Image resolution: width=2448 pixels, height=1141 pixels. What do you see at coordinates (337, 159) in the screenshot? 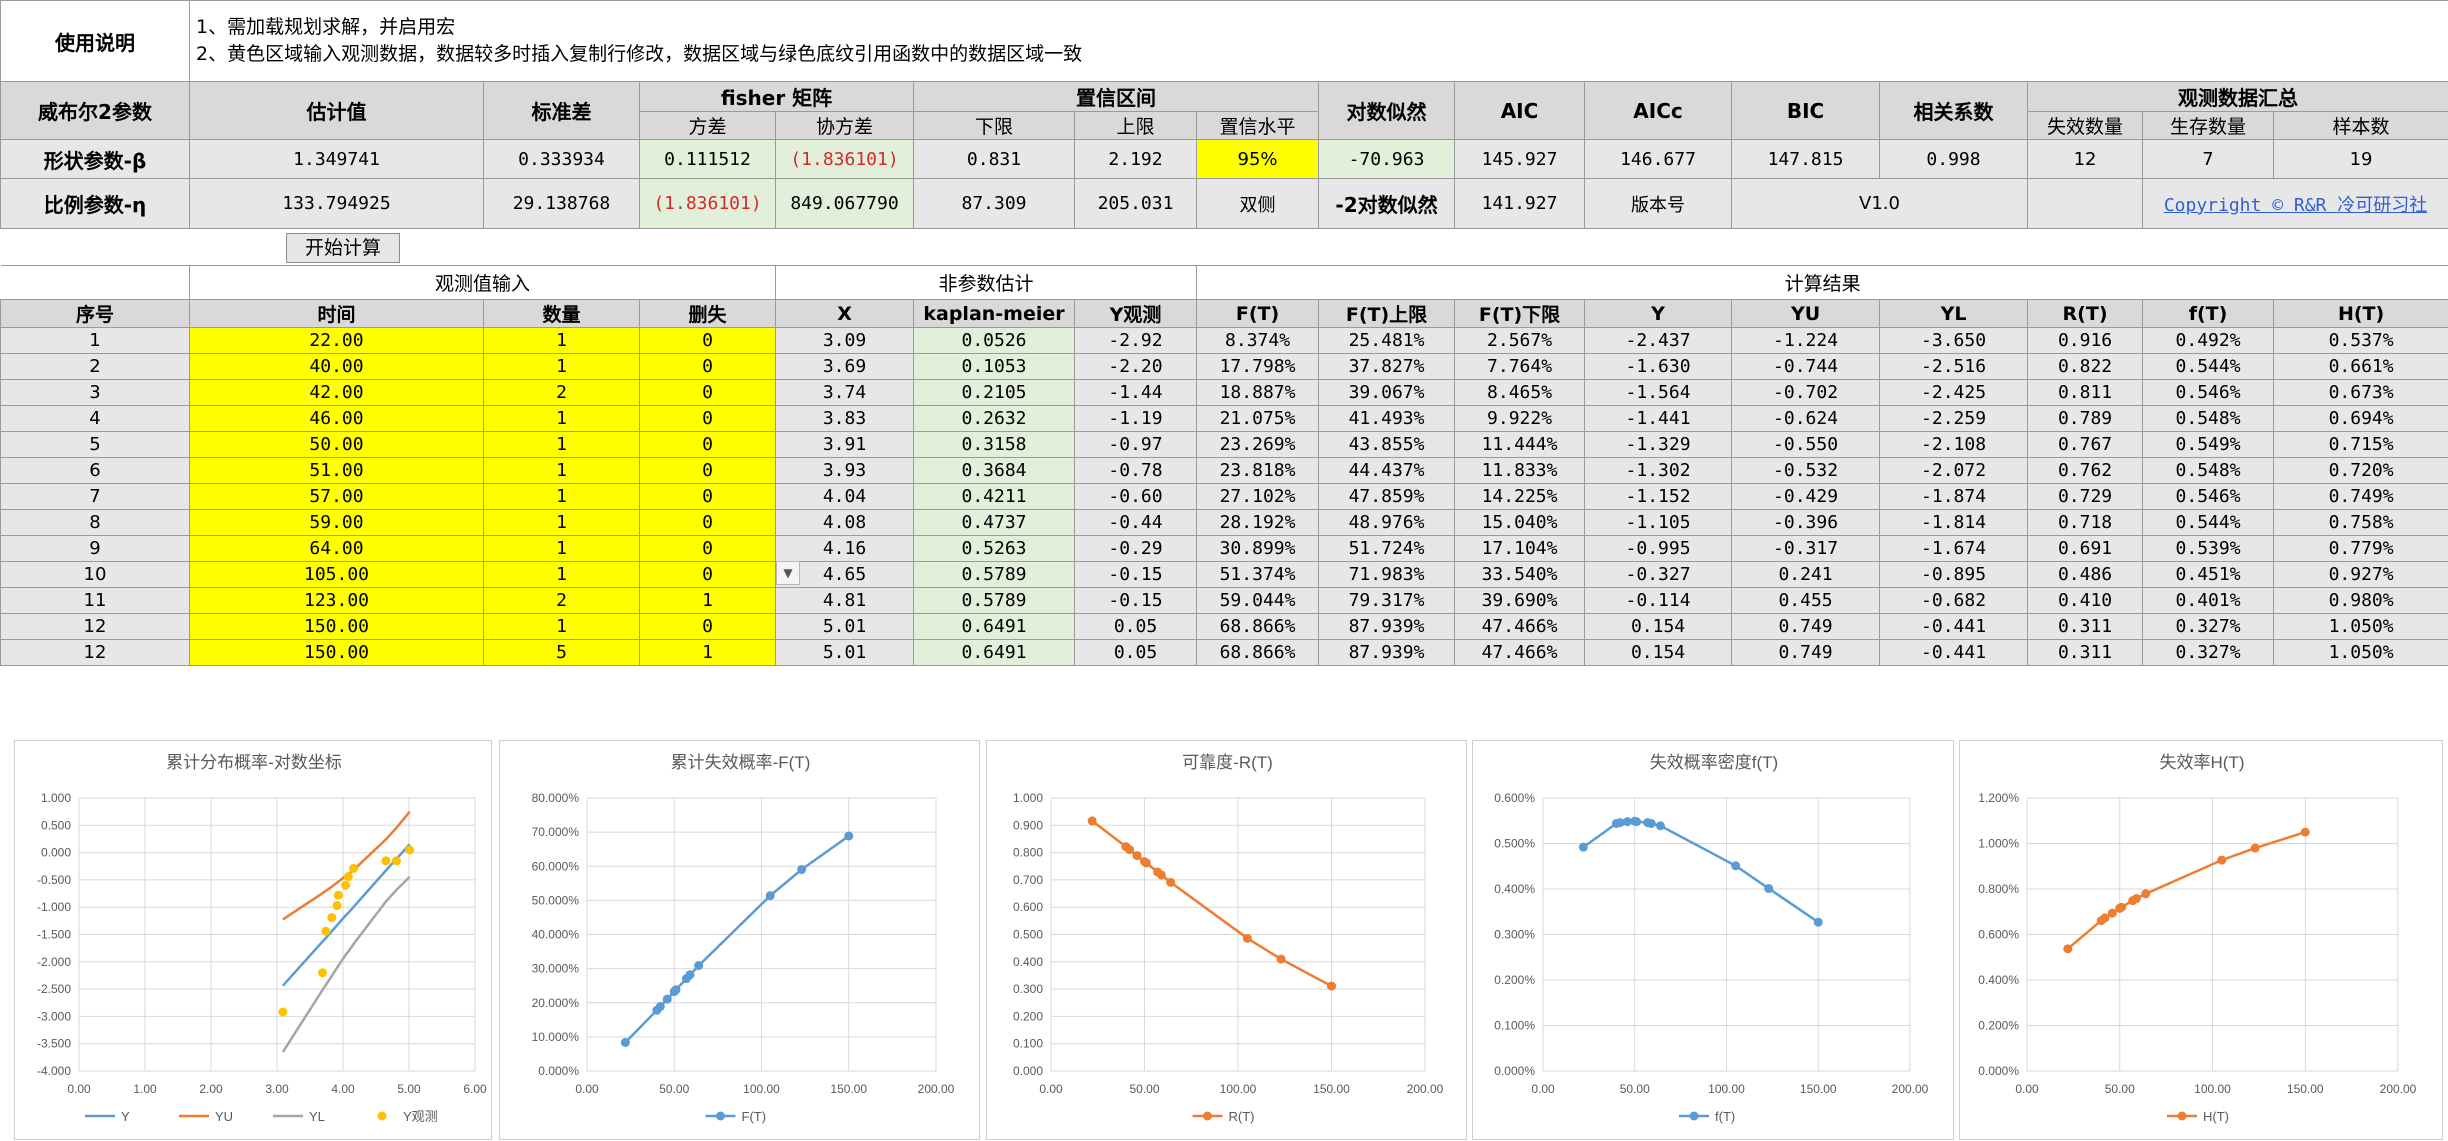
I see `beta-estimate: 1.349741` at bounding box center [337, 159].